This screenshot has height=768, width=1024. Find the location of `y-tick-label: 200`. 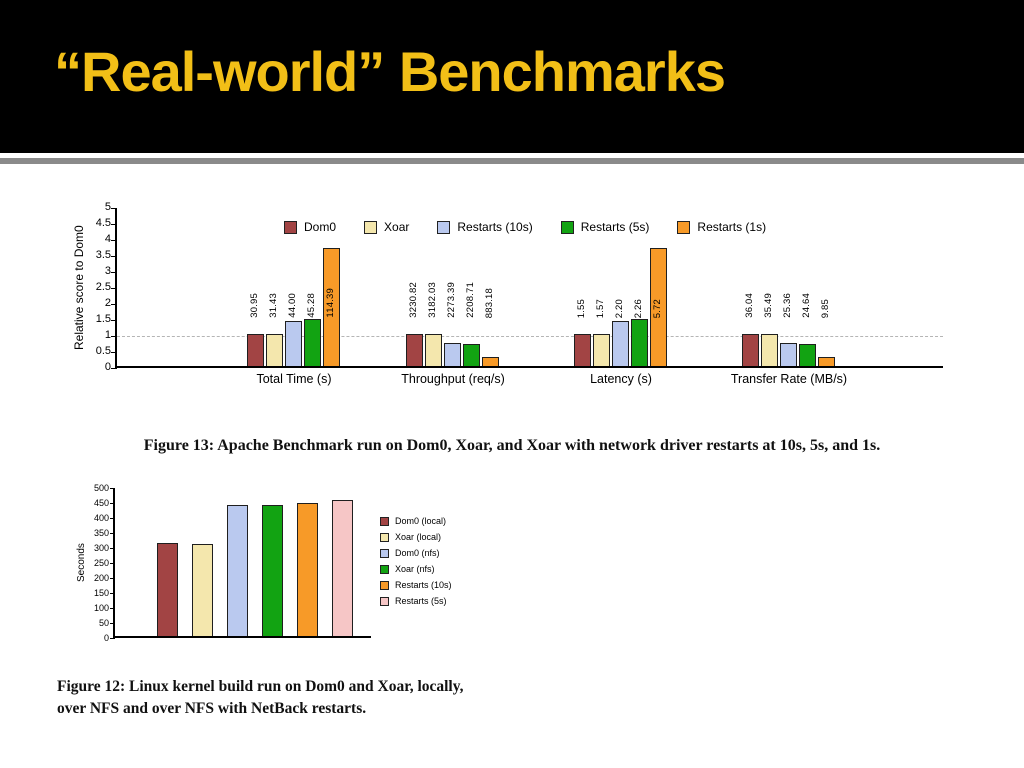

y-tick-label: 200 is located at coordinates (101, 578).